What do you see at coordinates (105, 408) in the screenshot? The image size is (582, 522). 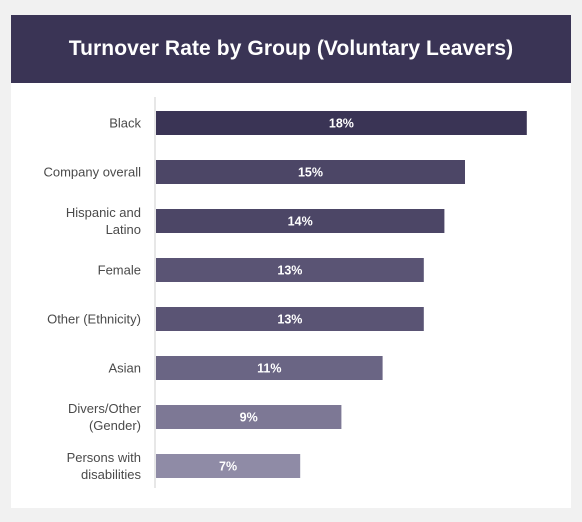 I see `category-label-line: Divers/Other` at bounding box center [105, 408].